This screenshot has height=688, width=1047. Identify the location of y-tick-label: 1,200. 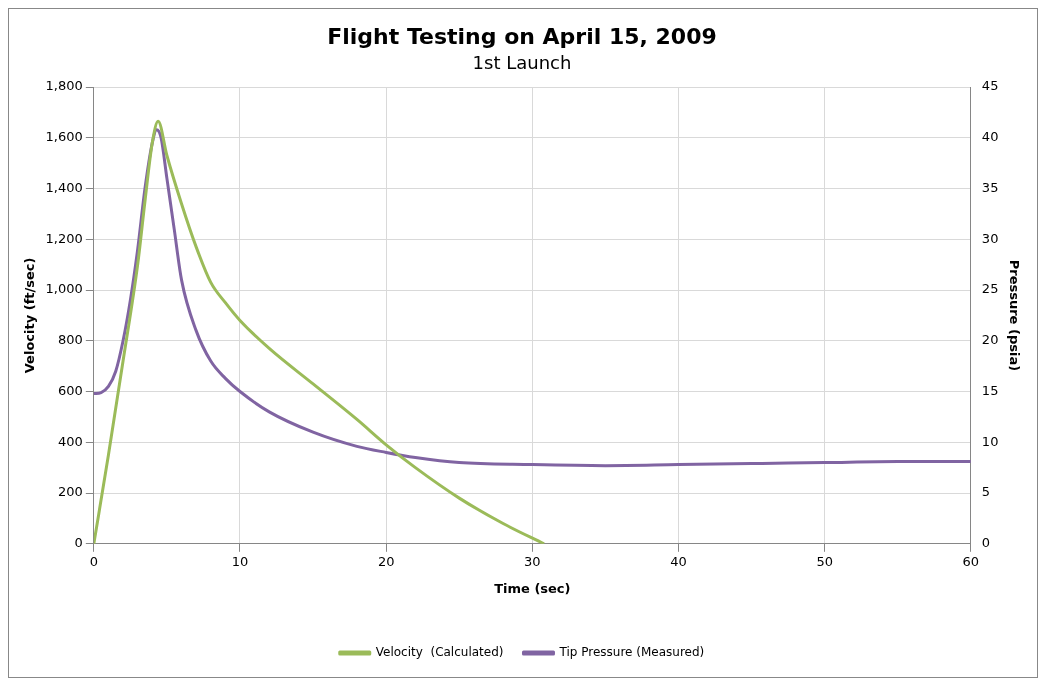
(64, 238).